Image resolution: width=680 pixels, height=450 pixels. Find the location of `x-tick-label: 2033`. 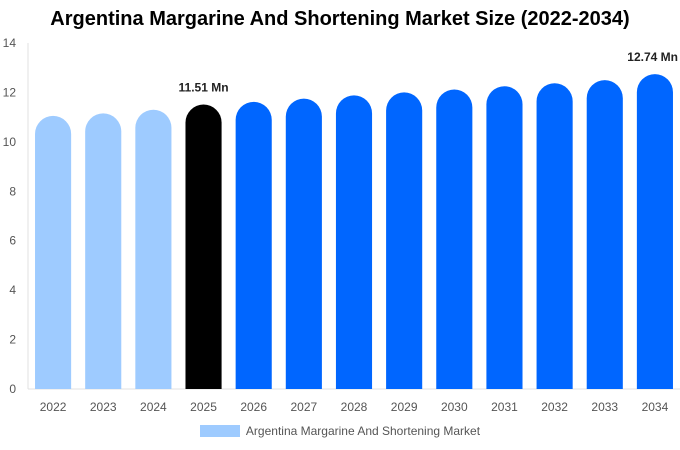

x-tick-label: 2033 is located at coordinates (604, 407).